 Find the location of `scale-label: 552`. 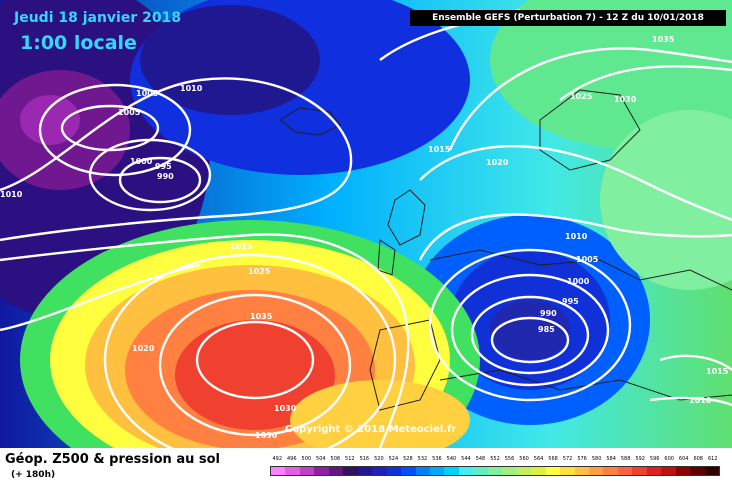

scale-label: 552 is located at coordinates (495, 459).